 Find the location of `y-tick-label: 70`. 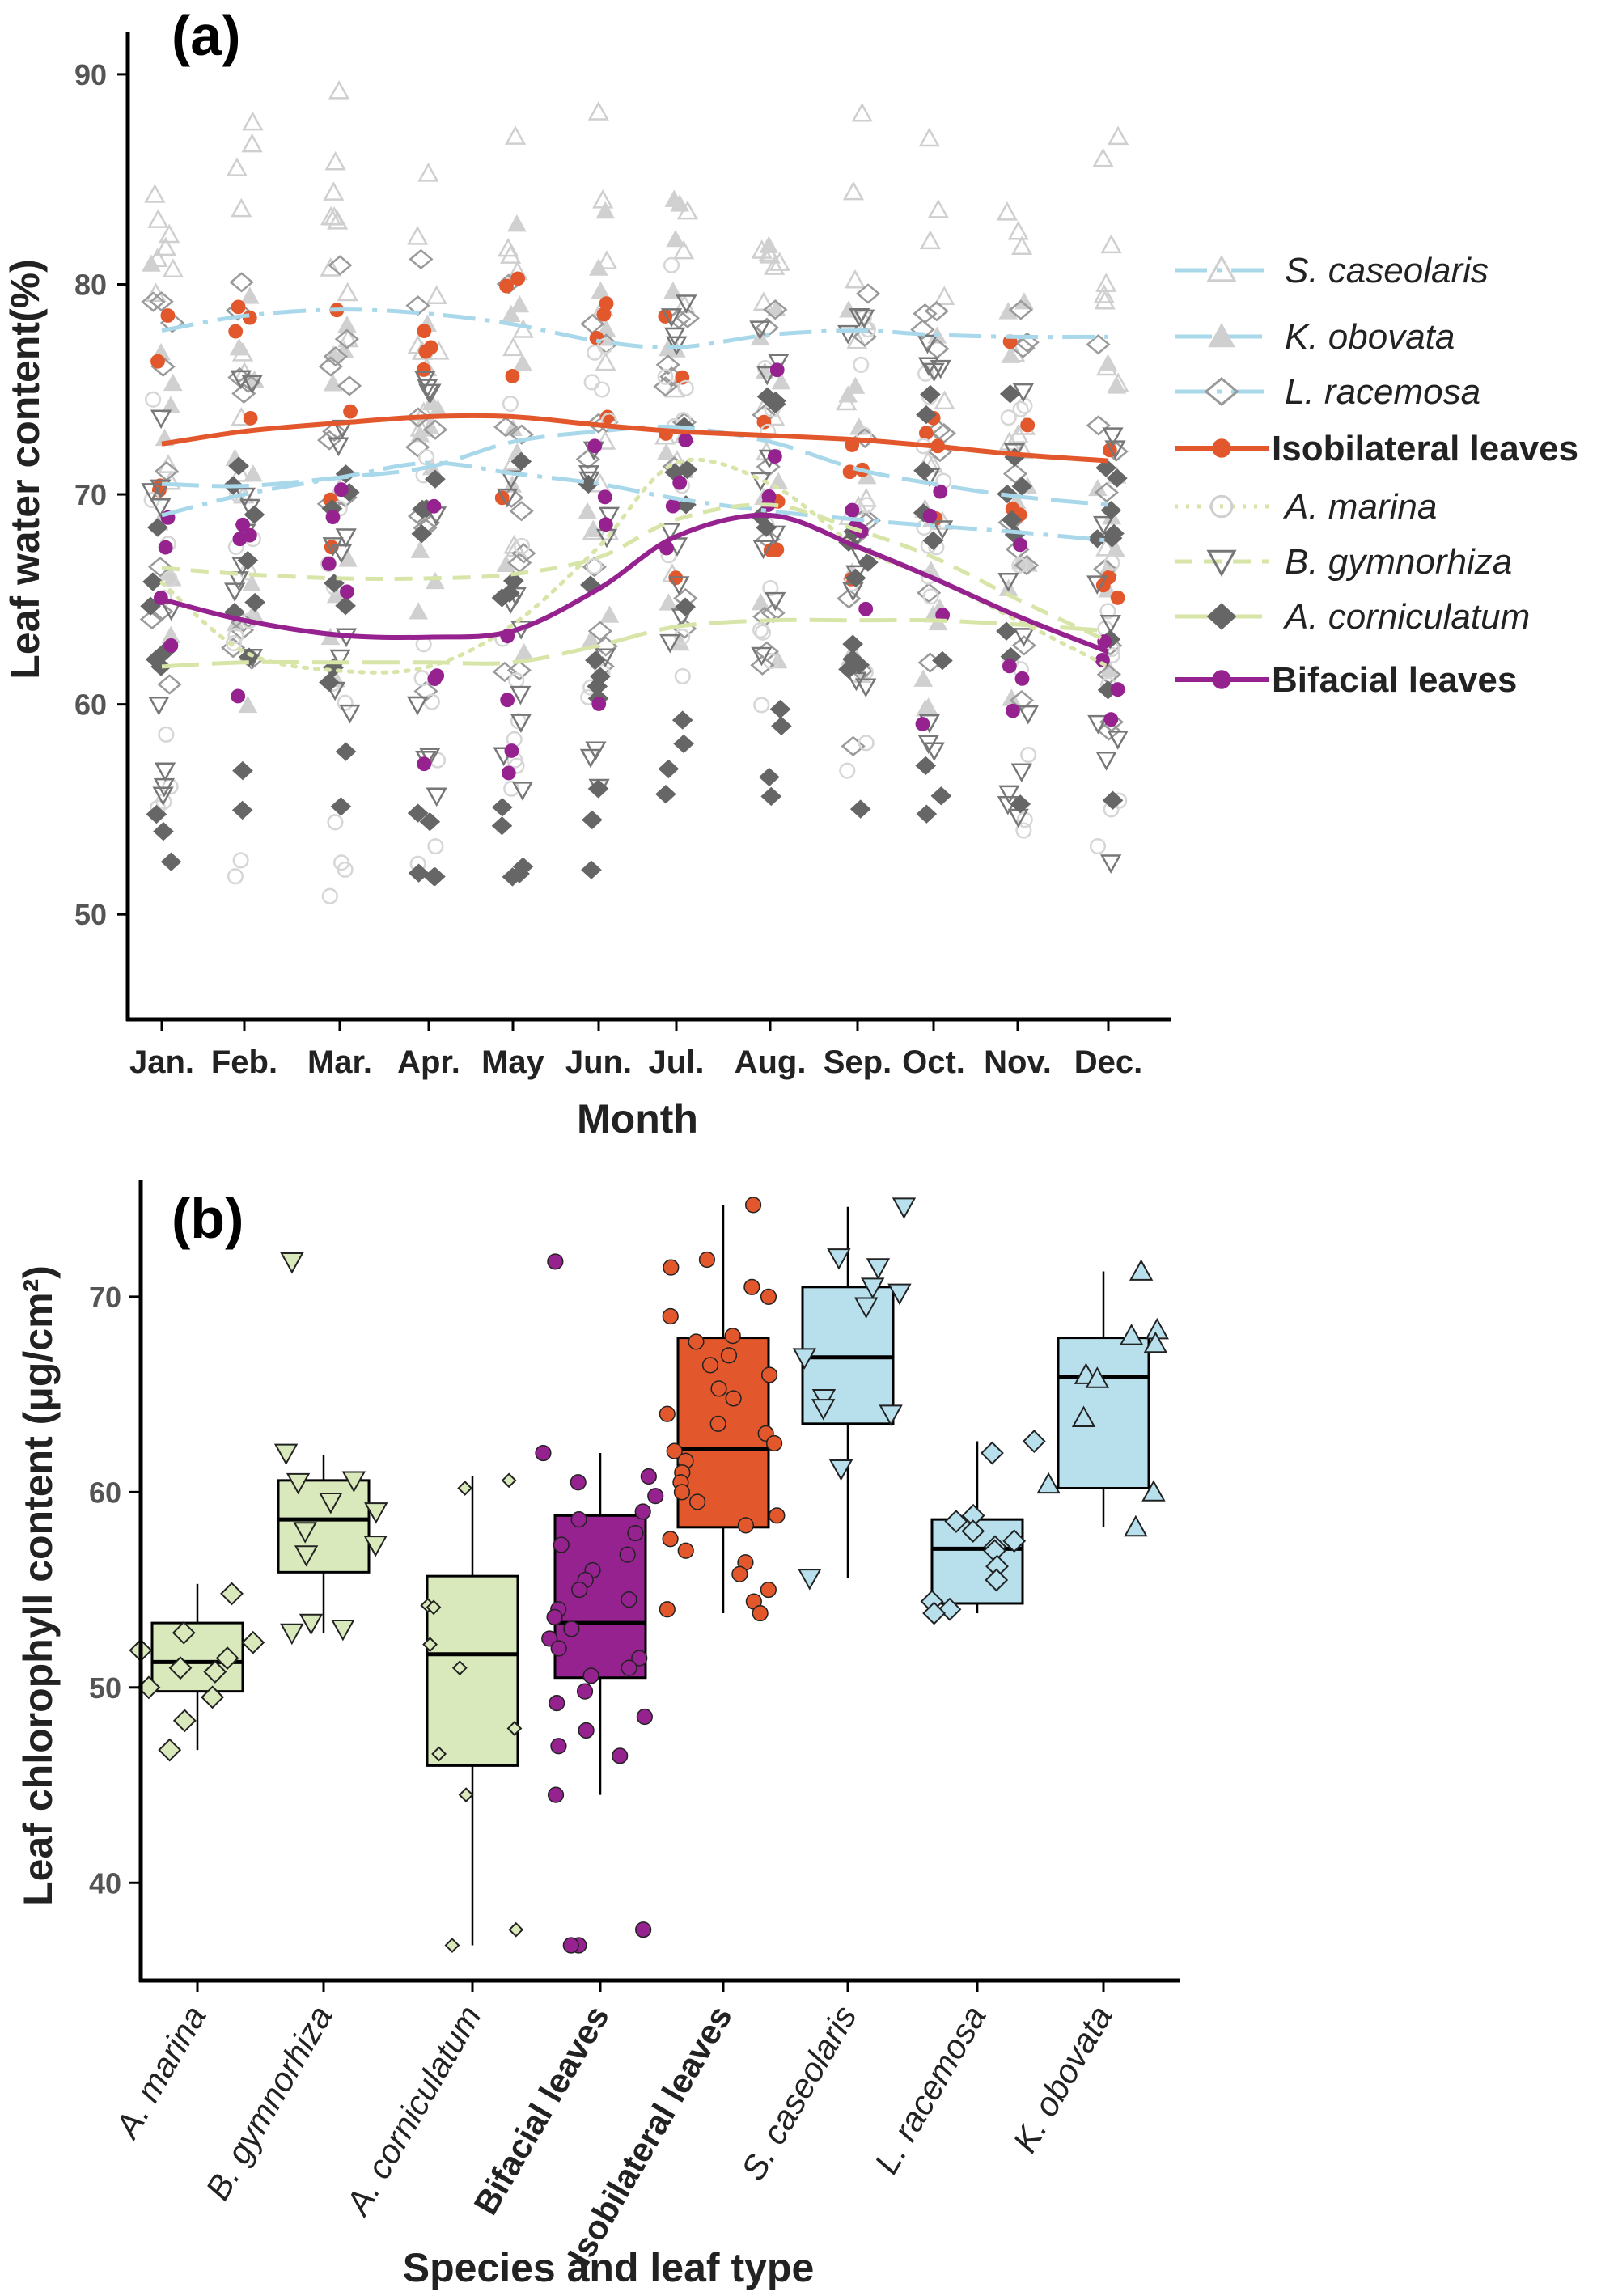

y-tick-label: 70 is located at coordinates (105, 1297).